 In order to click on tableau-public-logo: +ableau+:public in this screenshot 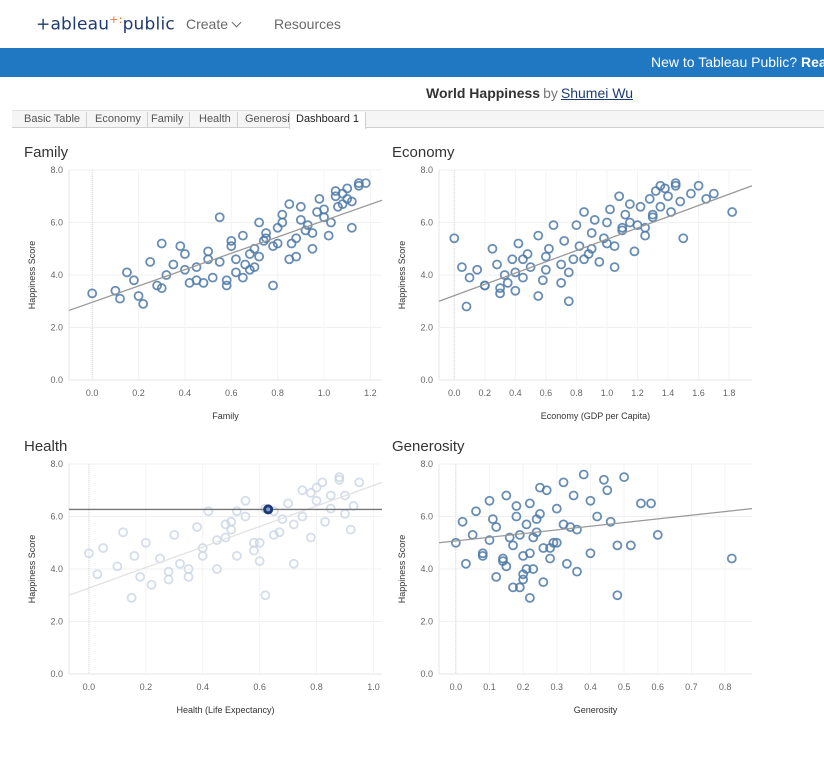, I will do `click(105, 24)`.